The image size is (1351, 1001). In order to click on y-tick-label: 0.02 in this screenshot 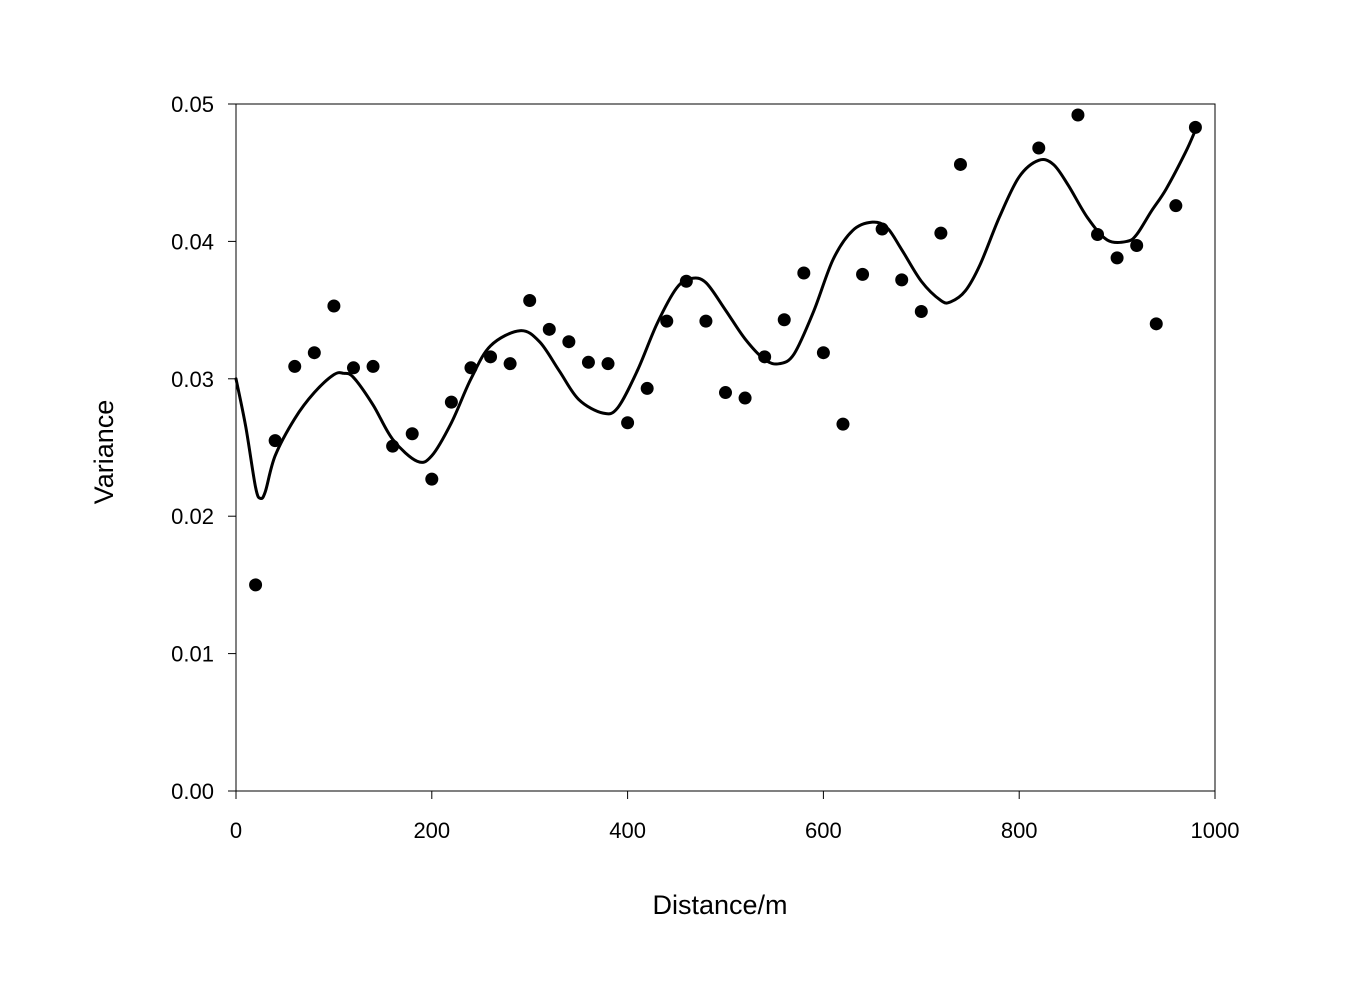, I will do `click(192, 516)`.